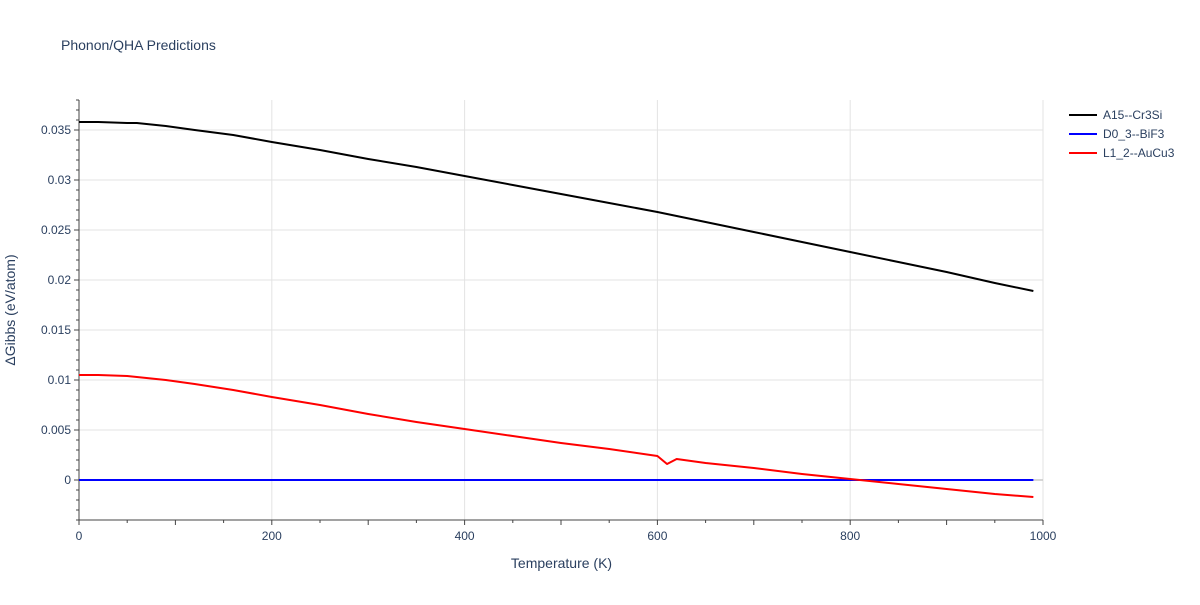  I want to click on y-tick-label: 0.02, so click(60, 280).